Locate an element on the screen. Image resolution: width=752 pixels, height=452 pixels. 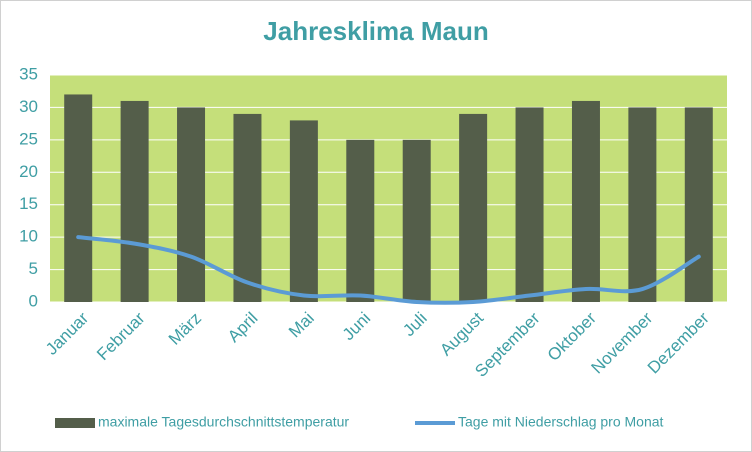
legend-swatch is located at coordinates (75, 423).